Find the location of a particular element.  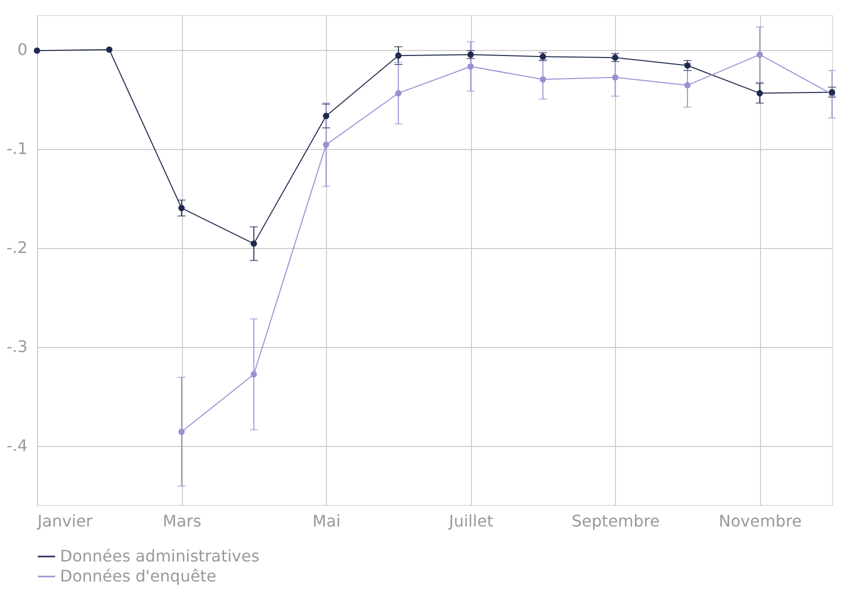

y-tick-label: -.1 is located at coordinates (17, 148).